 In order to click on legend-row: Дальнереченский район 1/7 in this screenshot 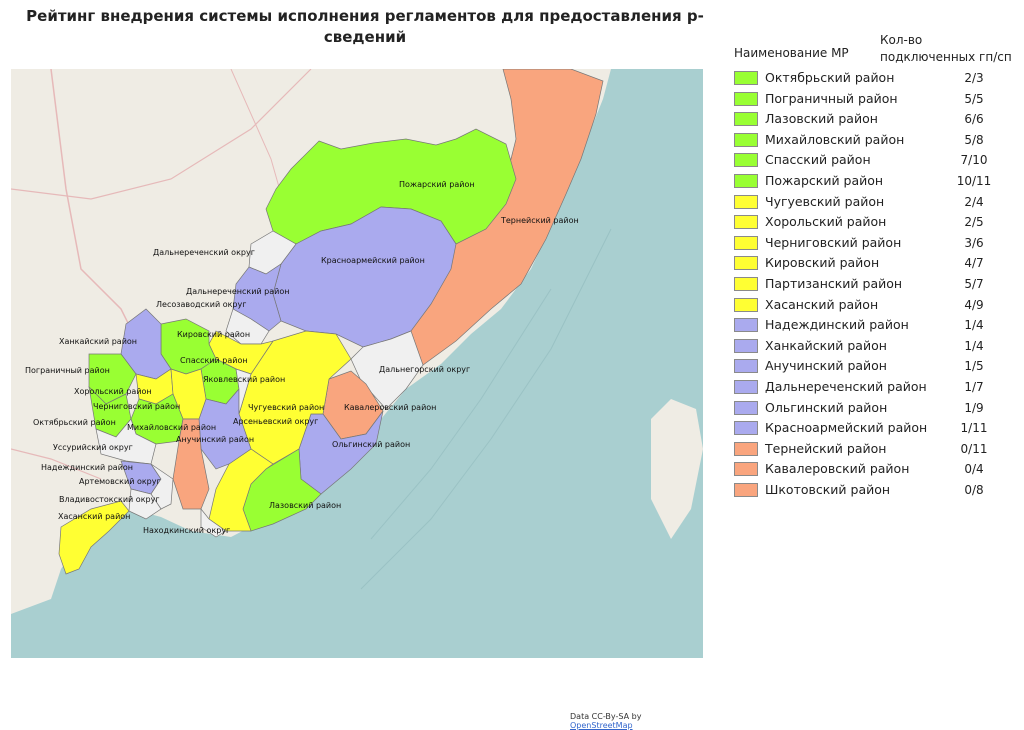, I will do `click(869, 389)`.